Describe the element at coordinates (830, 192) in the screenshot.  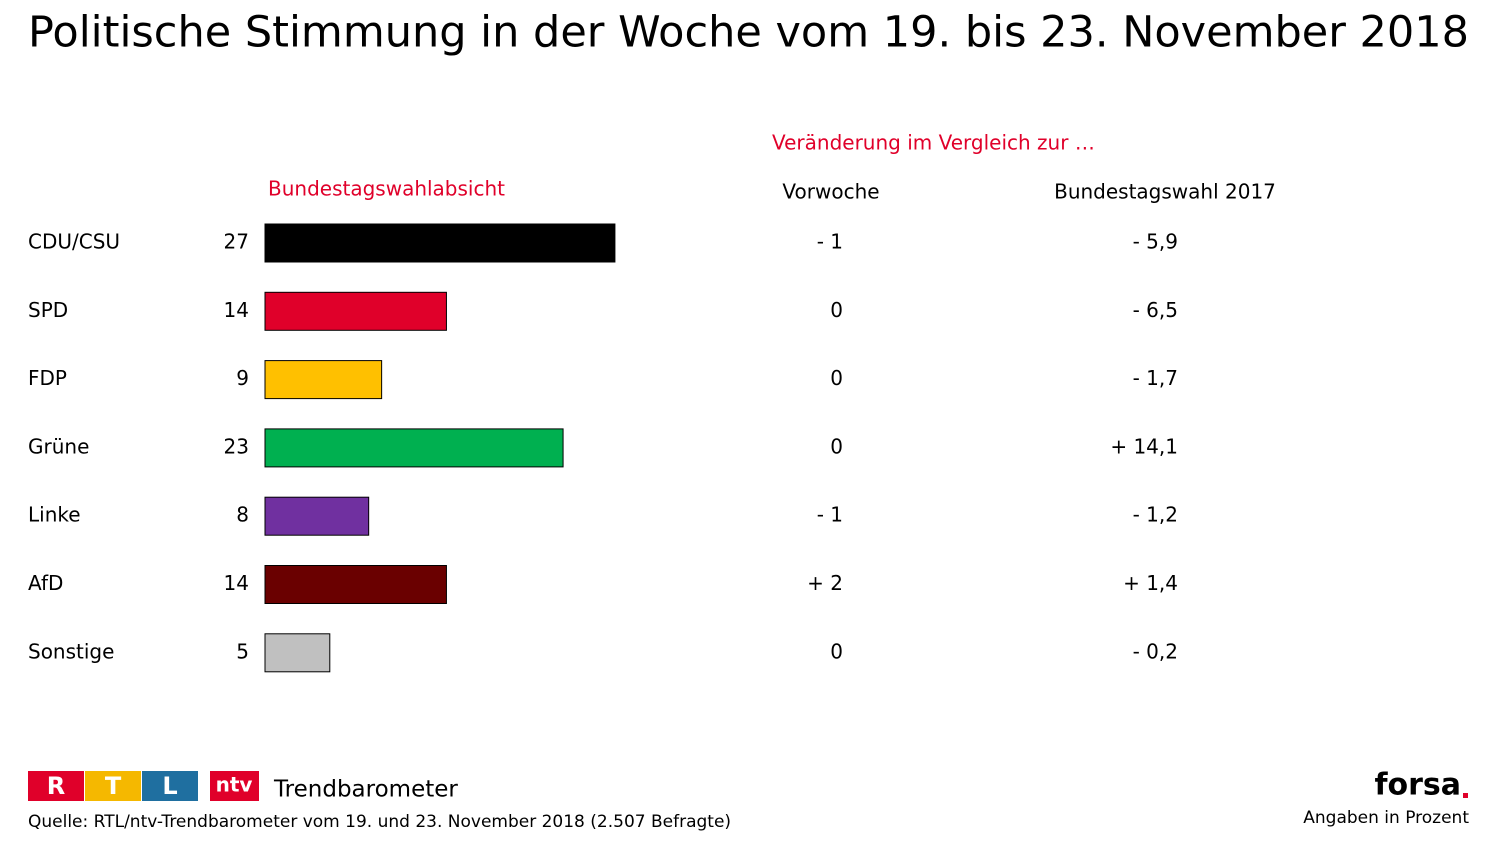
I see `column-heading: Vorwoche` at that location.